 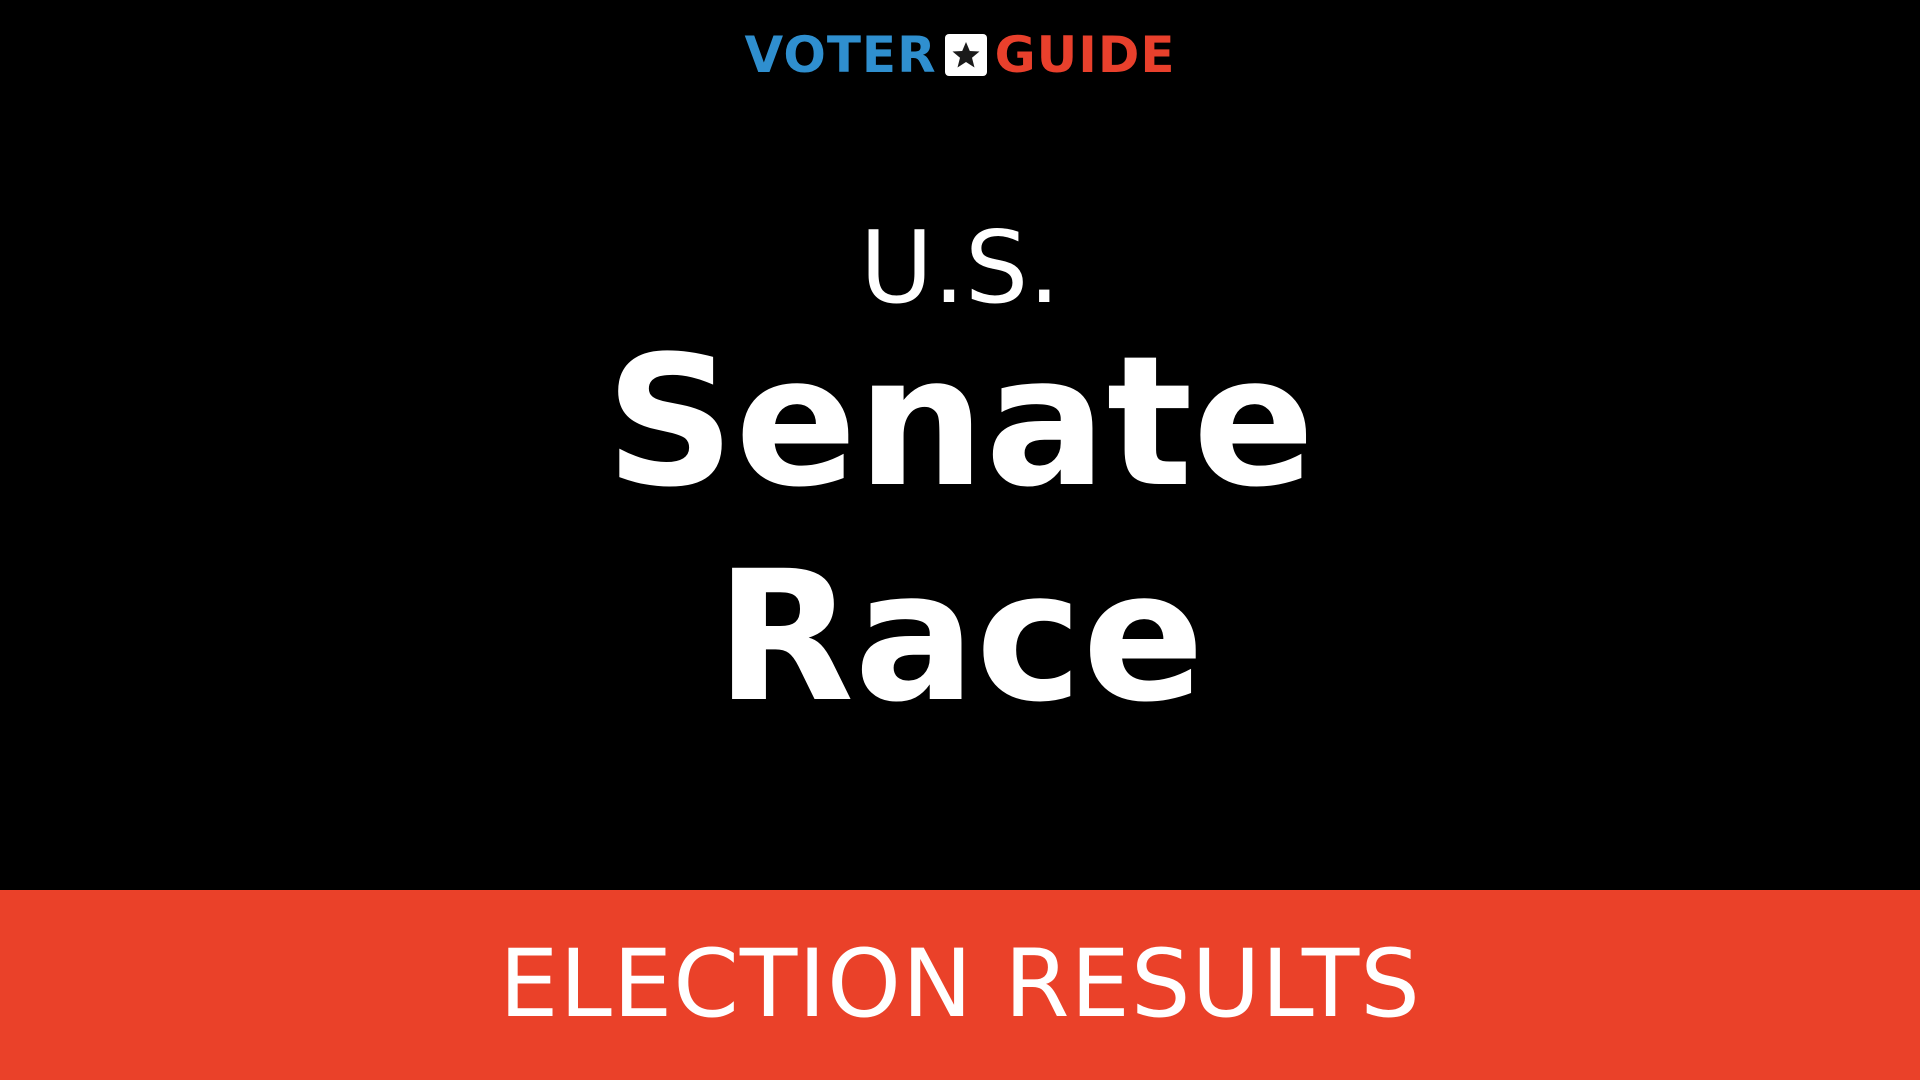 I want to click on star-icon, so click(x=965, y=55).